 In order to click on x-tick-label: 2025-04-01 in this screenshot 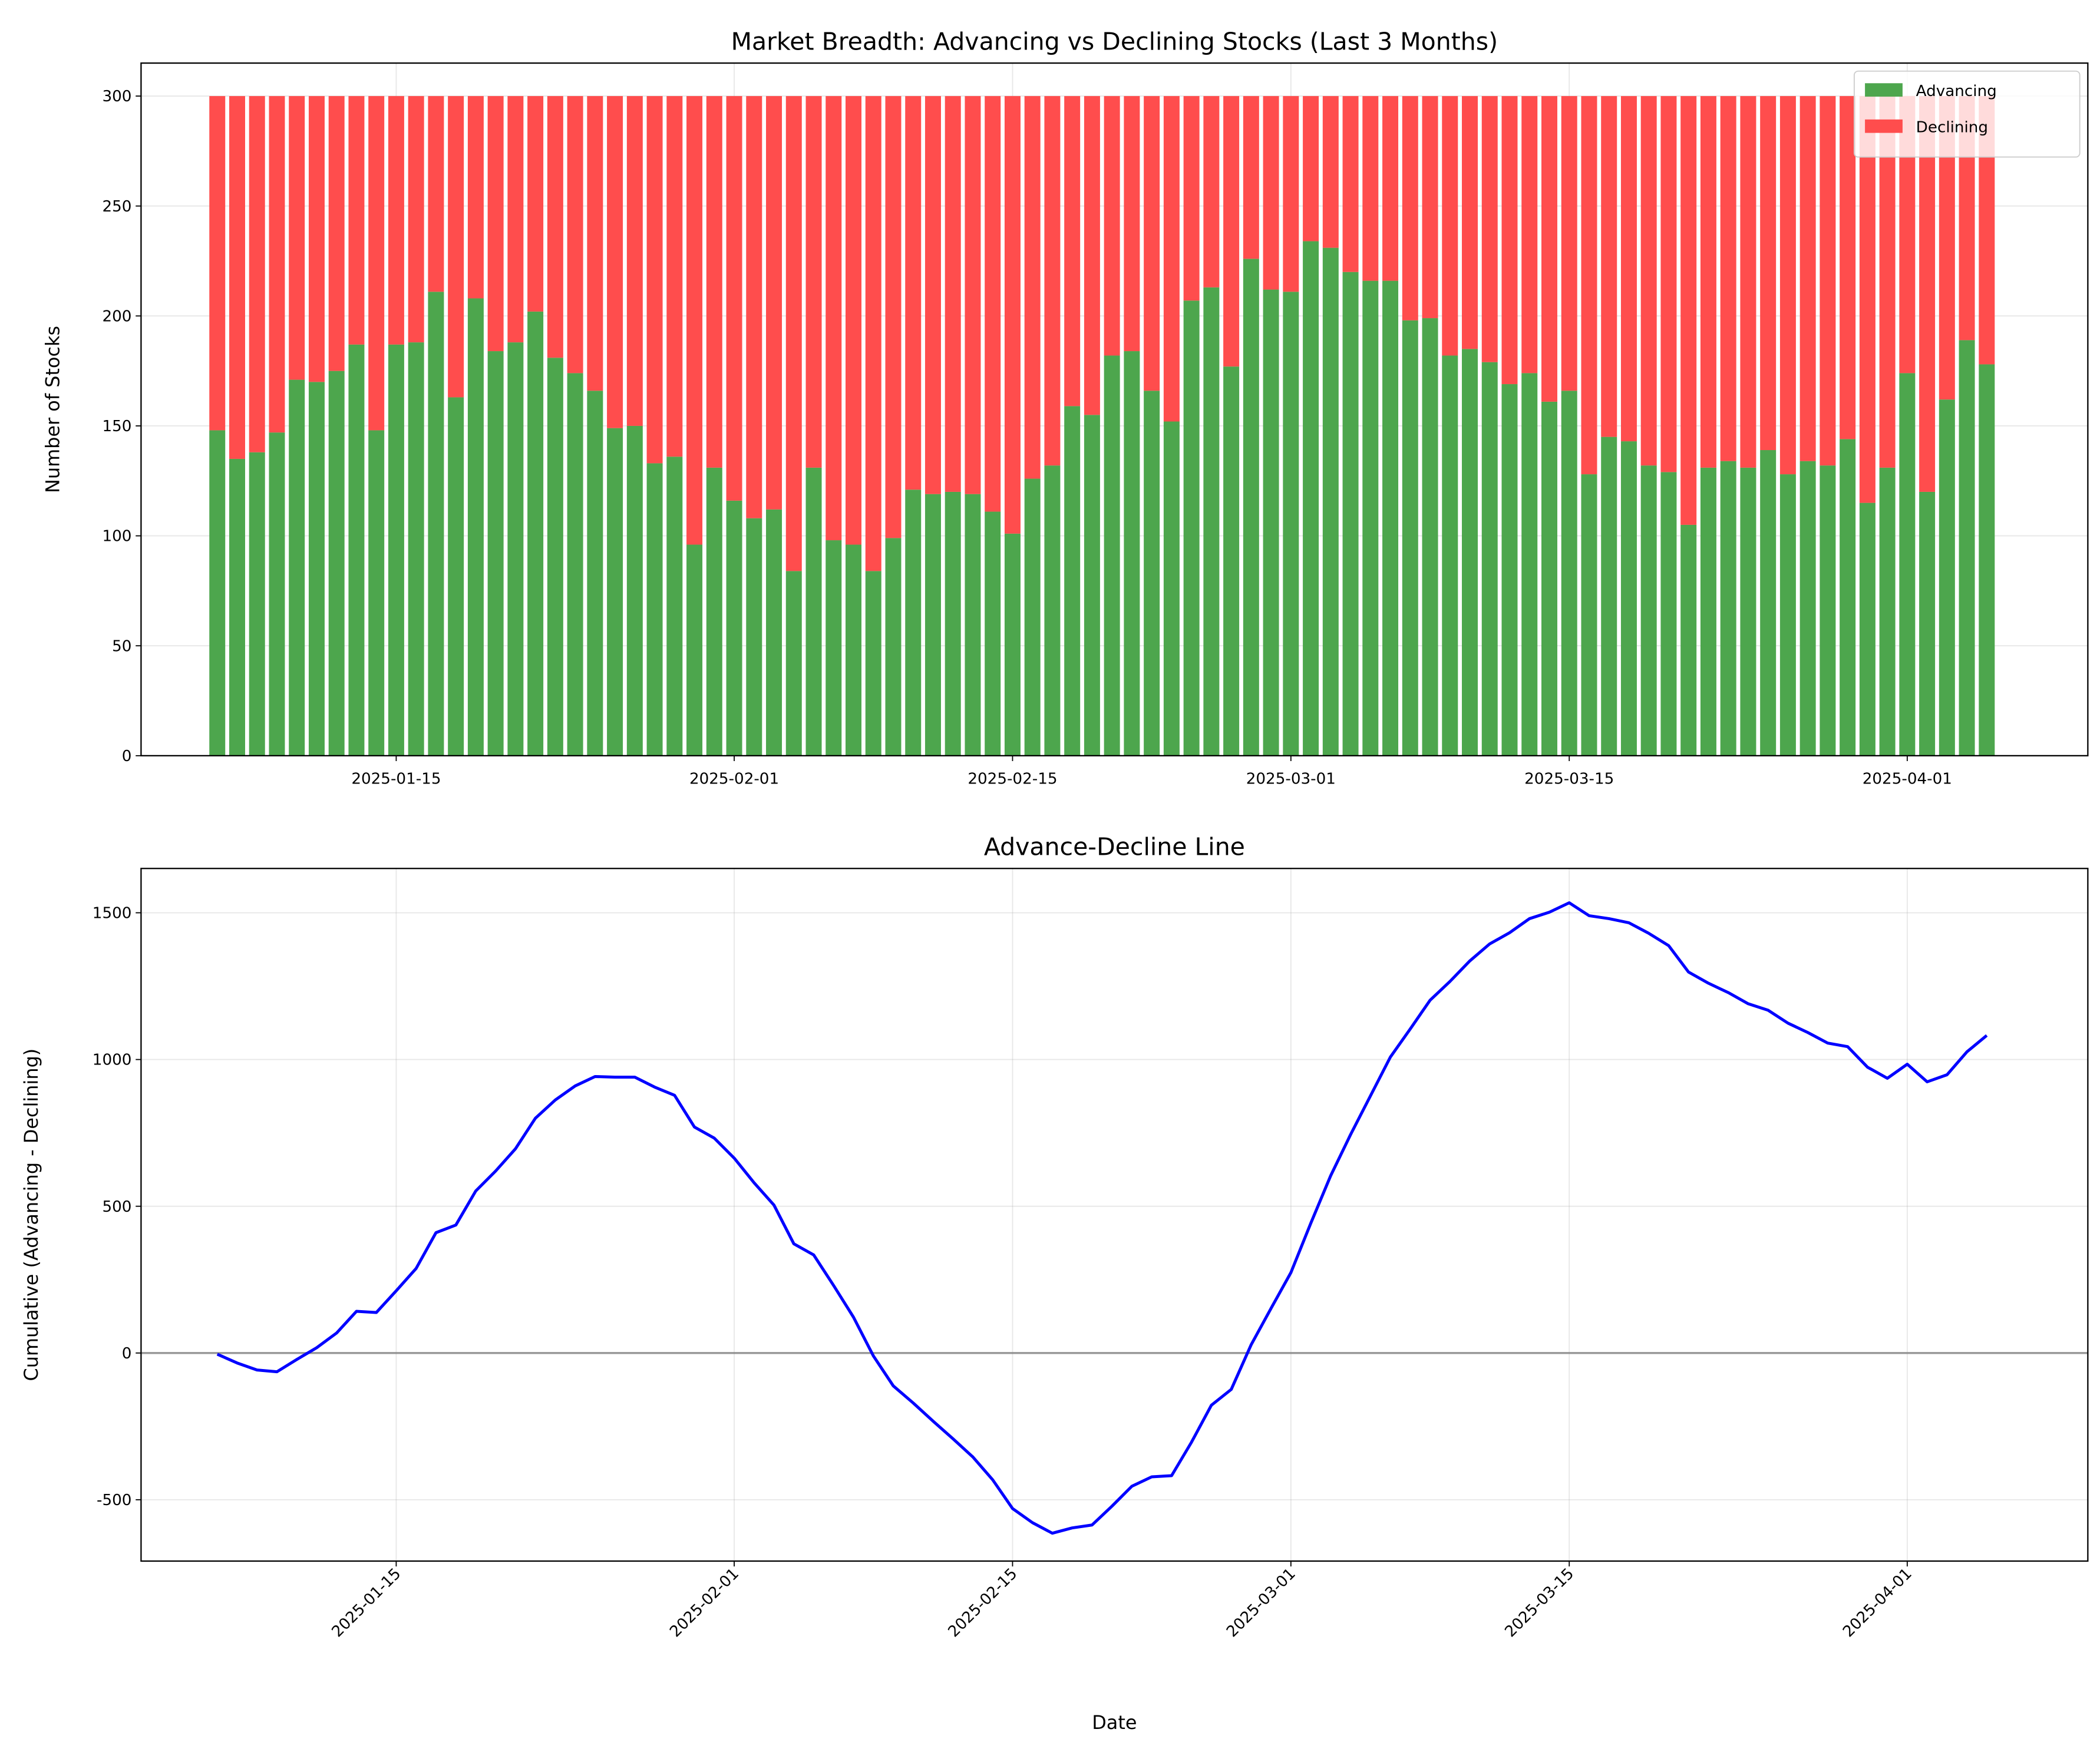, I will do `click(1907, 779)`.